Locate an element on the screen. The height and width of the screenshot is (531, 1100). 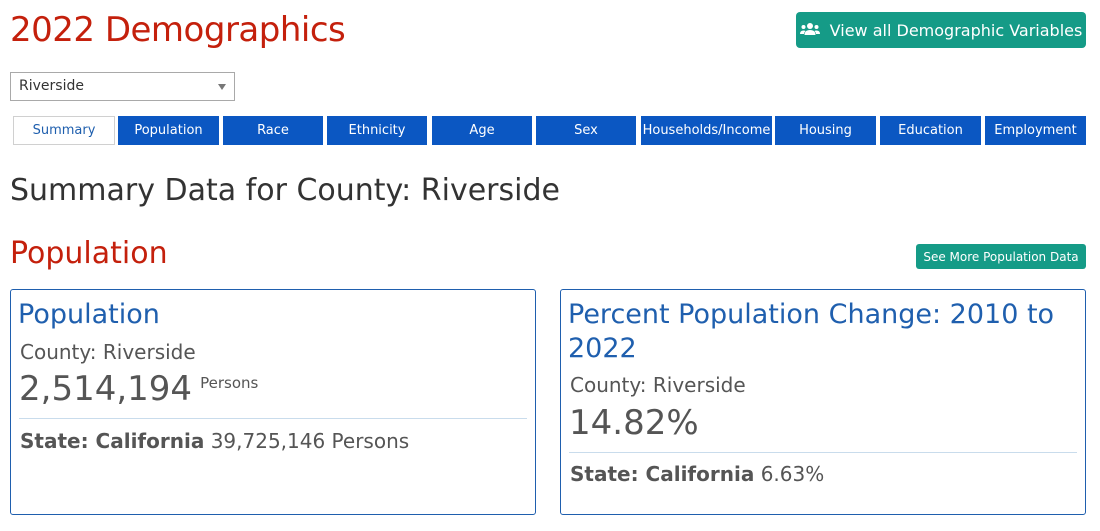
county-select: Riverside is located at coordinates (122, 86).